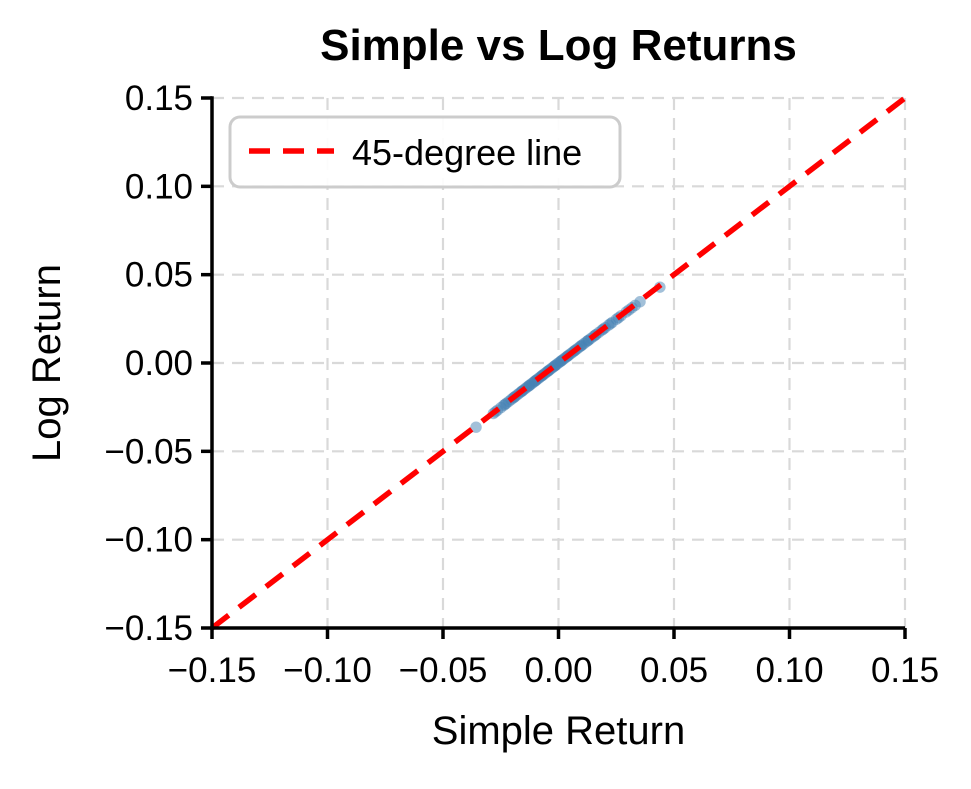 The width and height of the screenshot is (971, 789). What do you see at coordinates (159, 275) in the screenshot?
I see `y-tick-label: 0.05` at bounding box center [159, 275].